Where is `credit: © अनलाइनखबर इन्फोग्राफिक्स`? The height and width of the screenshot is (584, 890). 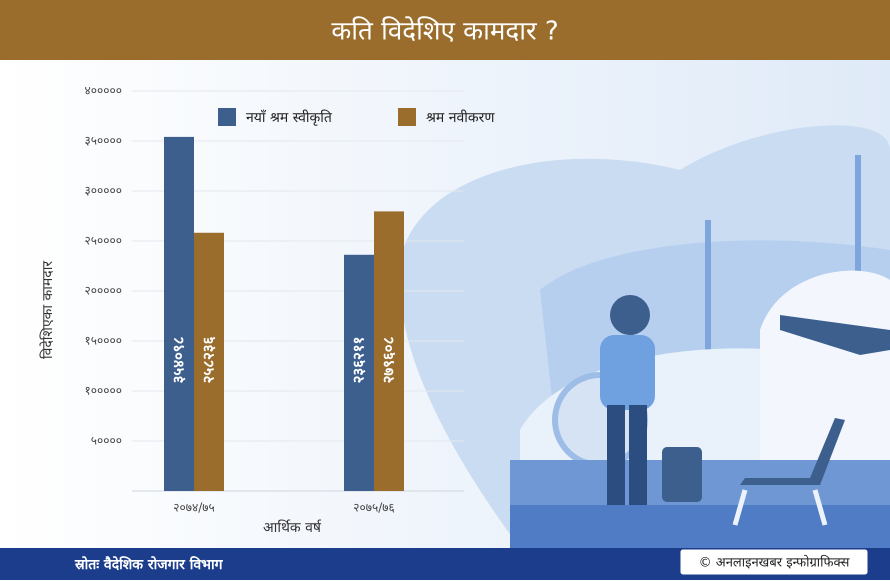 credit: © अनलाइनखबर इन्फोग्राफिक्स is located at coordinates (774, 563).